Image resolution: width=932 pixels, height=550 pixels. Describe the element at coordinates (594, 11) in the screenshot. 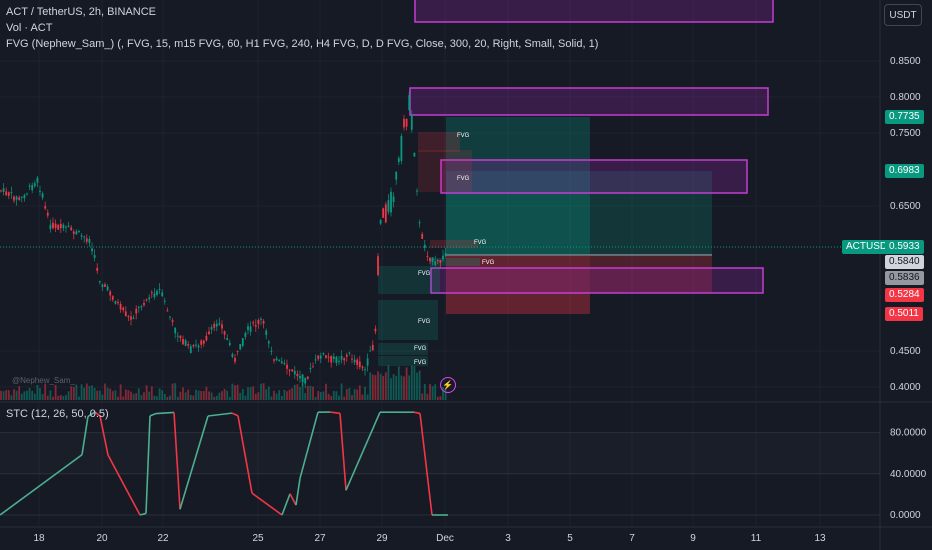

I see `fvg-box` at that location.